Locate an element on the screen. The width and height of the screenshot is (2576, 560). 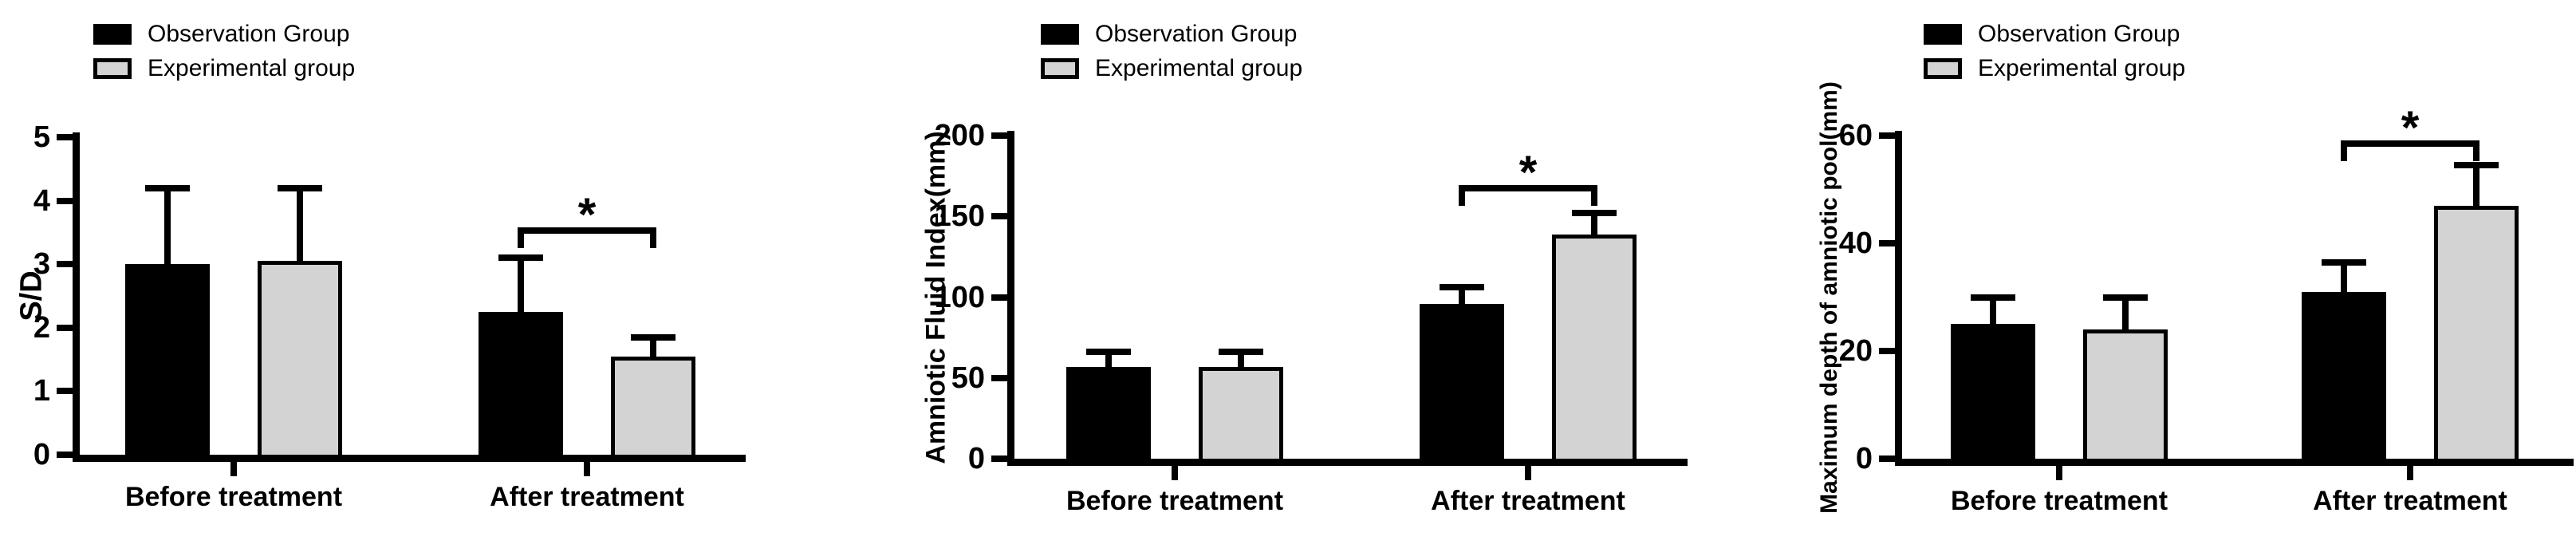
y-tick-label: 60 is located at coordinates (1855, 135).